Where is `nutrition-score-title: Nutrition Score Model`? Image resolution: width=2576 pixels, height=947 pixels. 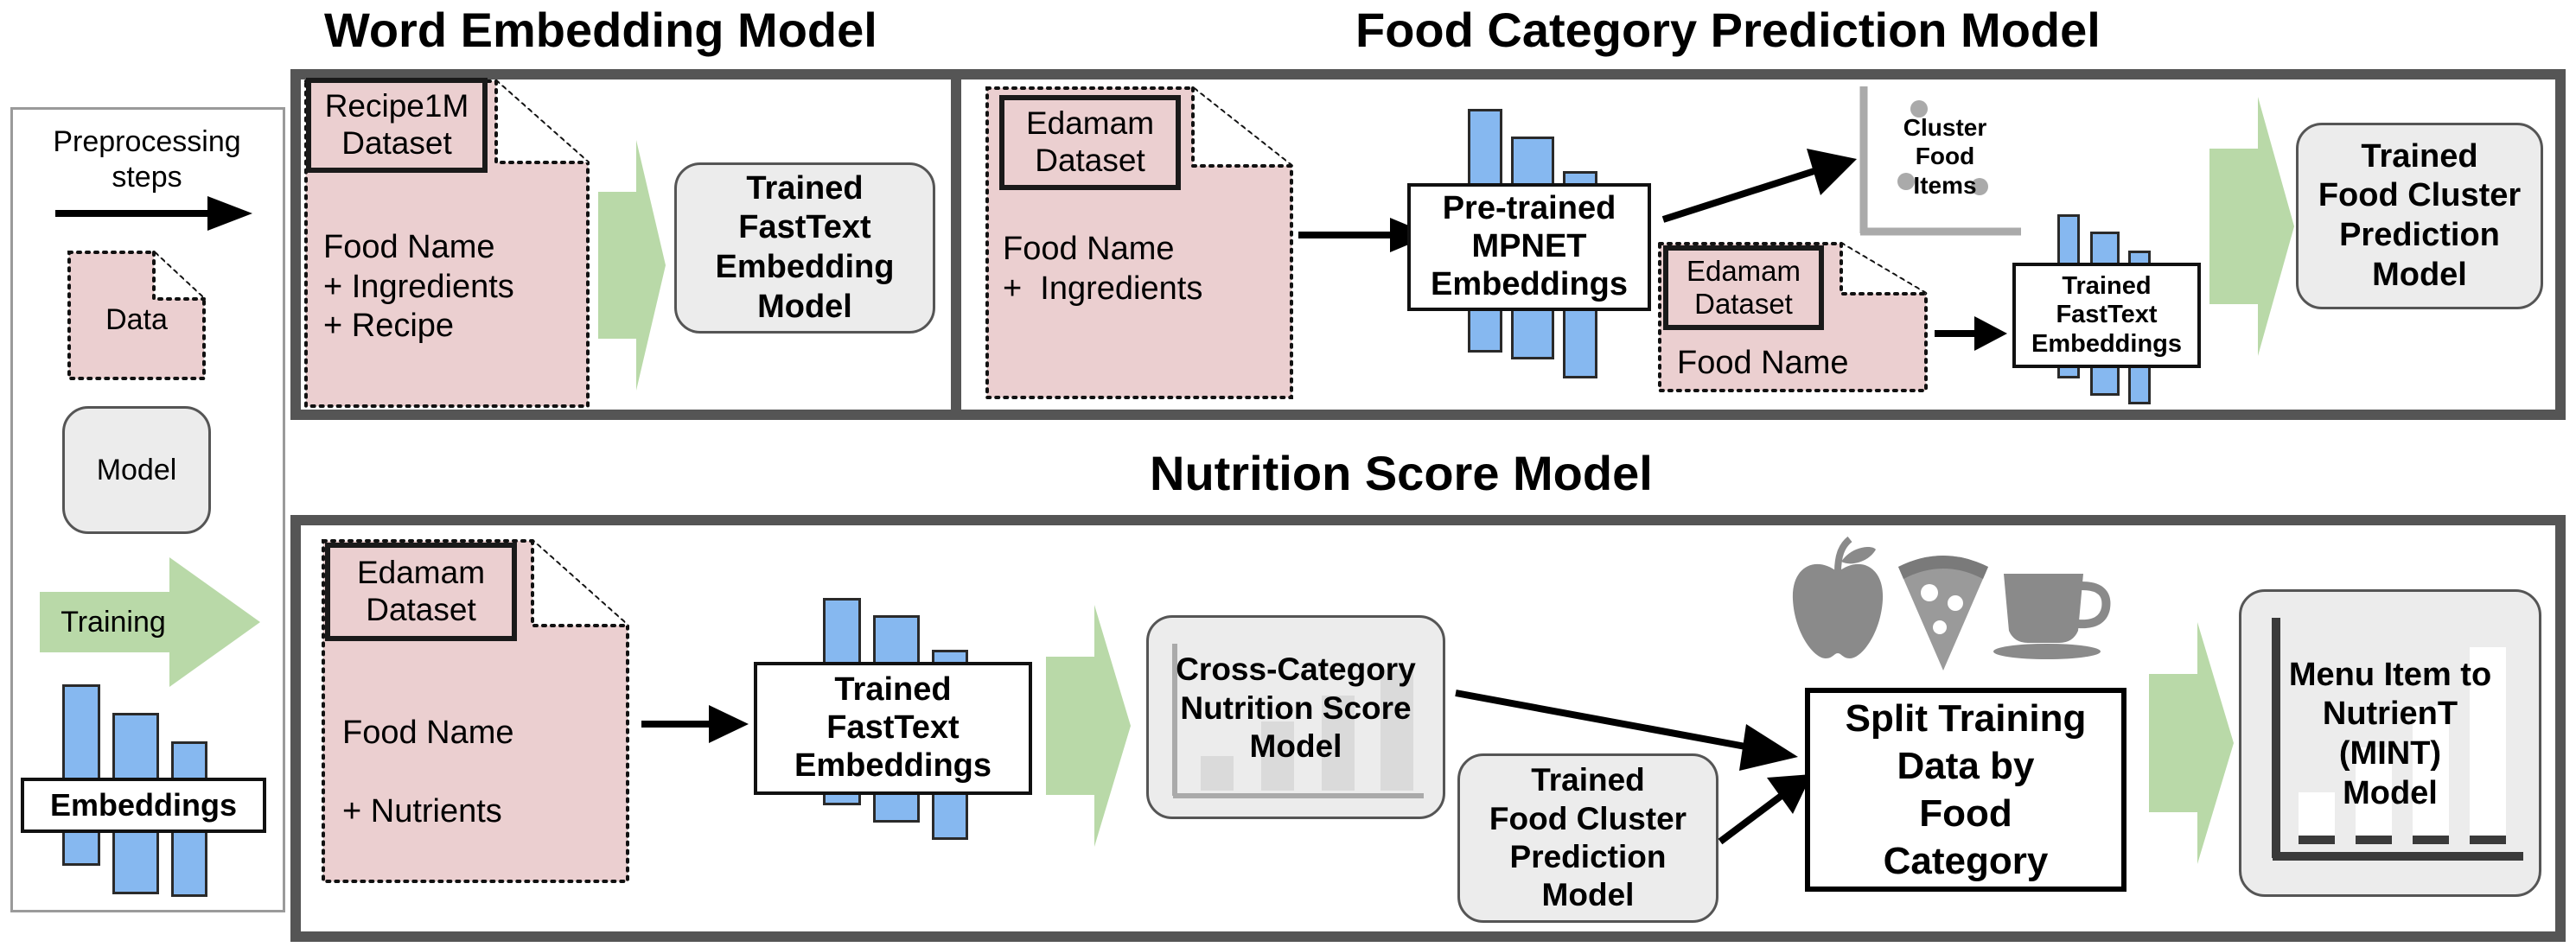 nutrition-score-title: Nutrition Score Model is located at coordinates (1401, 473).